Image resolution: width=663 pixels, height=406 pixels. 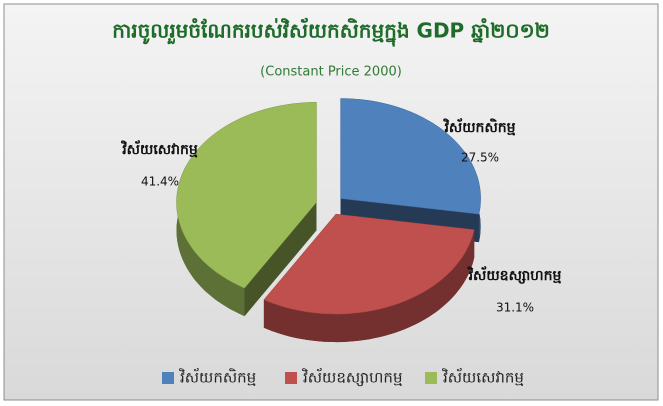 What do you see at coordinates (515, 308) in the screenshot?
I see `value-label: 31.1%` at bounding box center [515, 308].